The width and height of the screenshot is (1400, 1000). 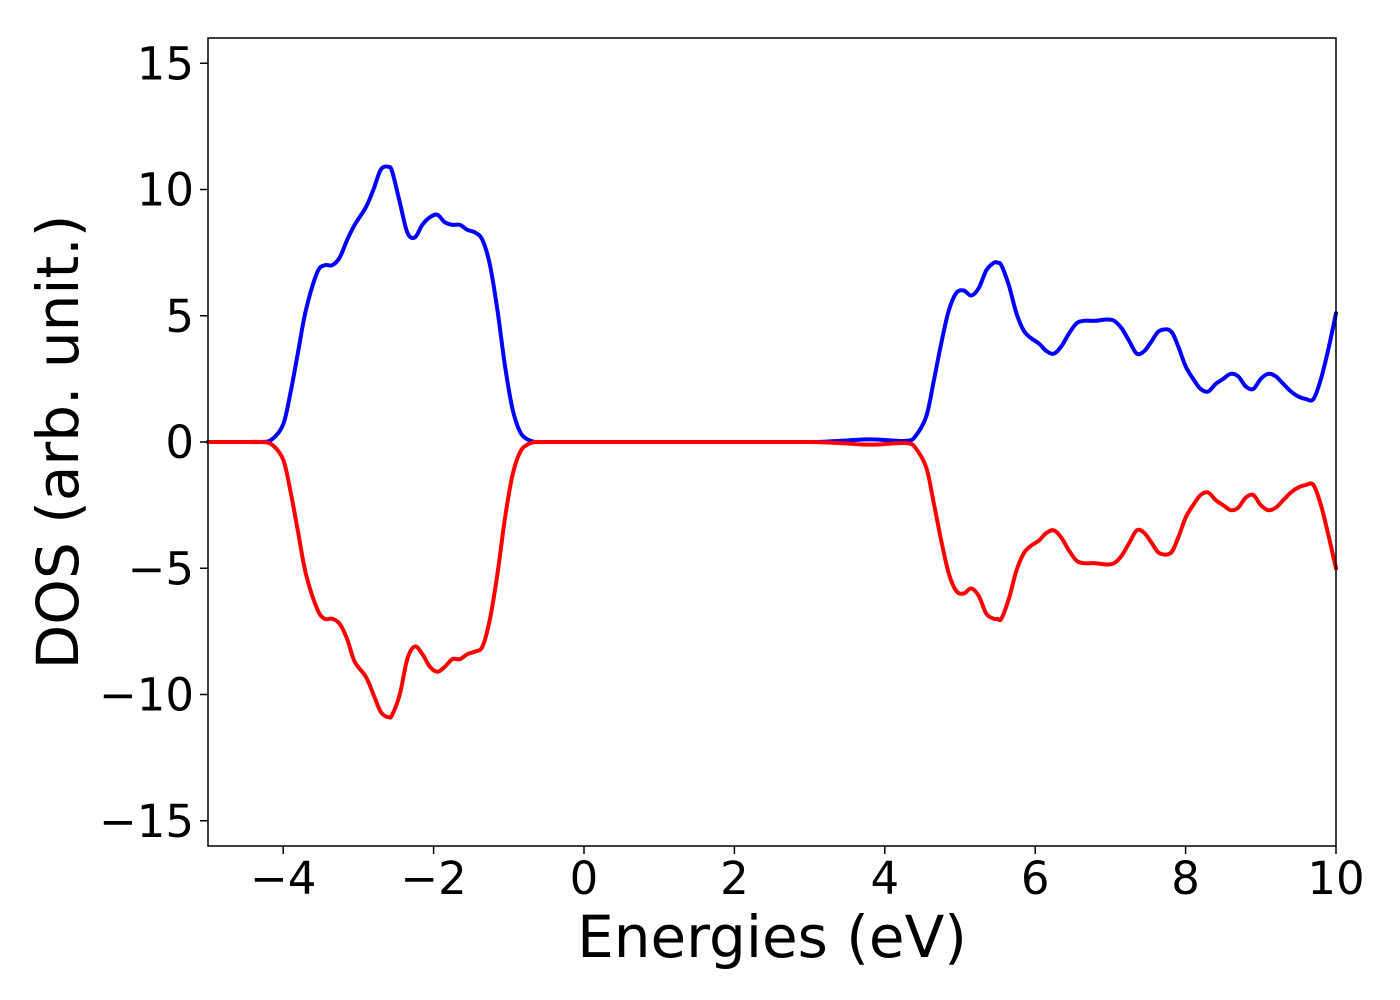 What do you see at coordinates (165, 190) in the screenshot?
I see `y-tick-label: 10` at bounding box center [165, 190].